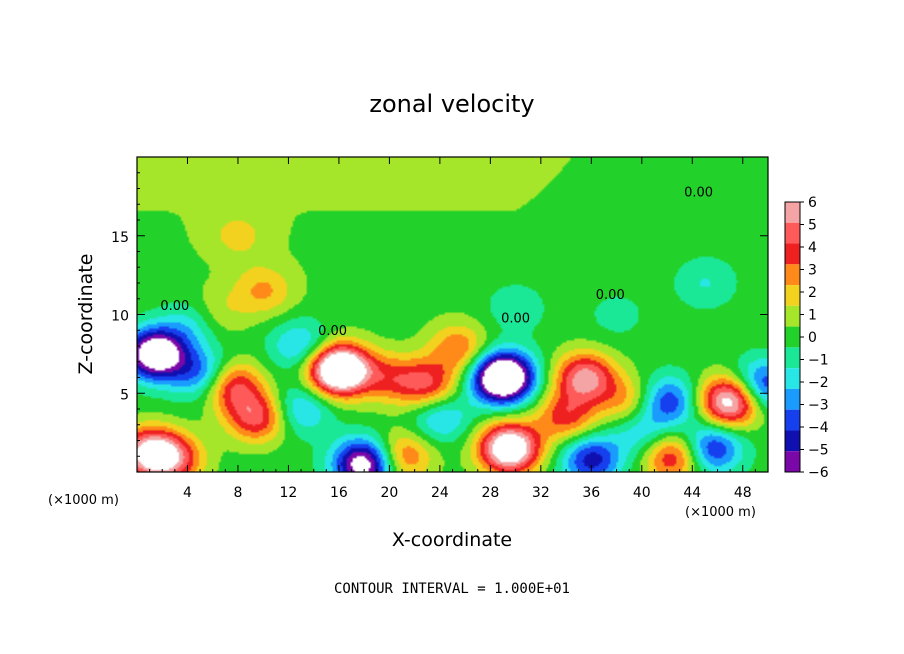  I want to click on colorbar-tick-label: −2, so click(818, 383).